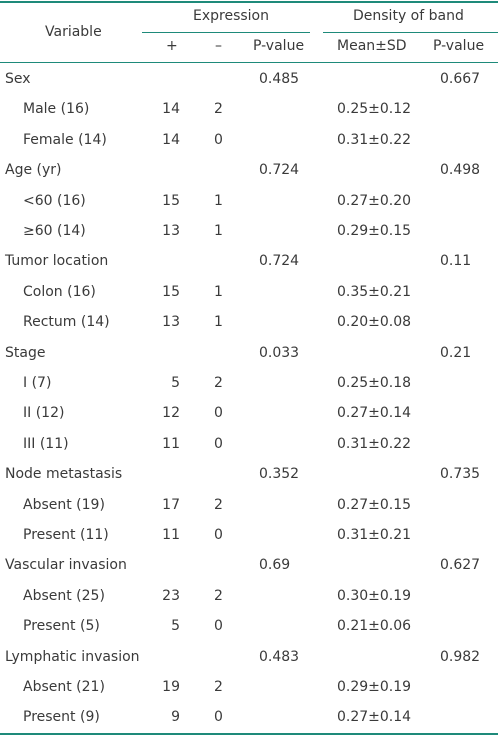 This screenshot has height=736, width=498. Describe the element at coordinates (279, 474) in the screenshot. I see `expression-pvalue: 0.352` at that location.